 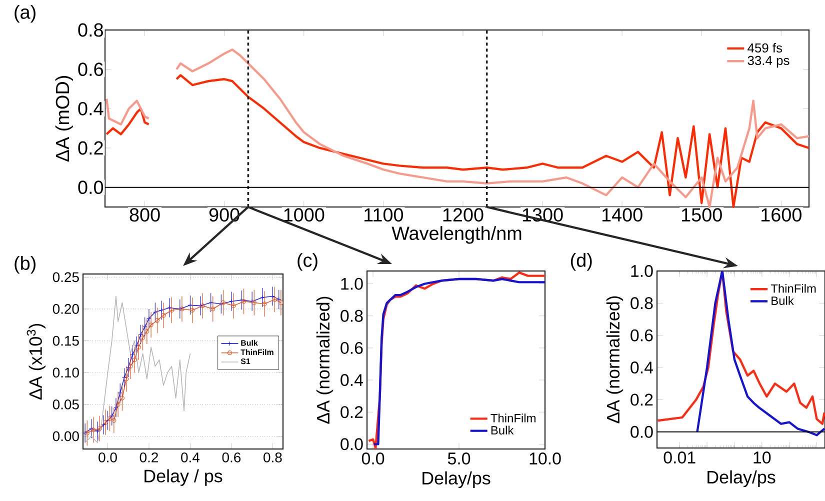 I want to click on x-tick-label: 800, so click(x=145, y=215).